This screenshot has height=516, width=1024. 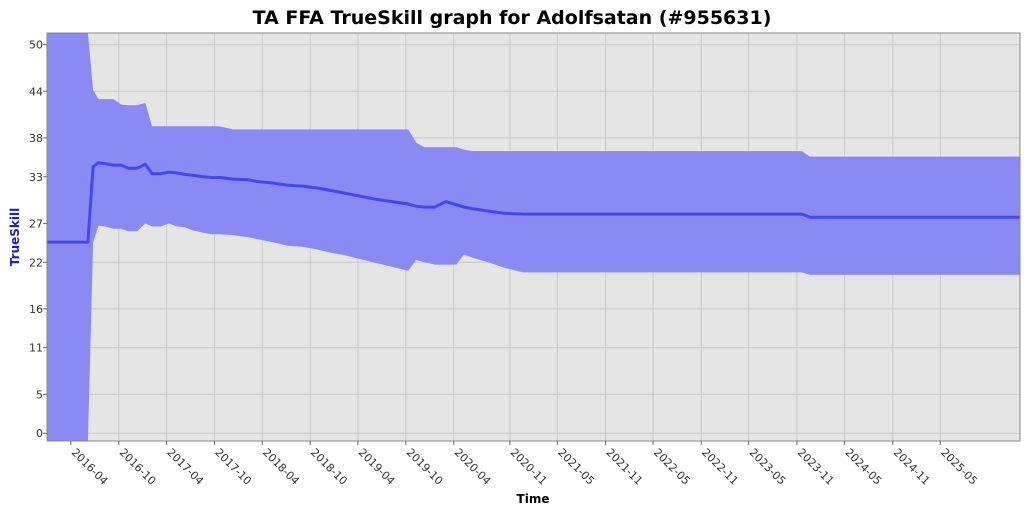 What do you see at coordinates (36, 262) in the screenshot?
I see `y-tick-label: 22` at bounding box center [36, 262].